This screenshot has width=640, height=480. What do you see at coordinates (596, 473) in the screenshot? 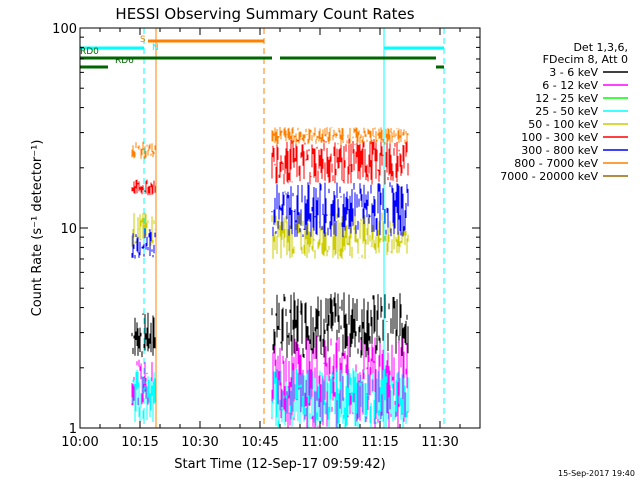
I see `footer-timestamp: 15-Sep-2017 19:40` at bounding box center [596, 473].